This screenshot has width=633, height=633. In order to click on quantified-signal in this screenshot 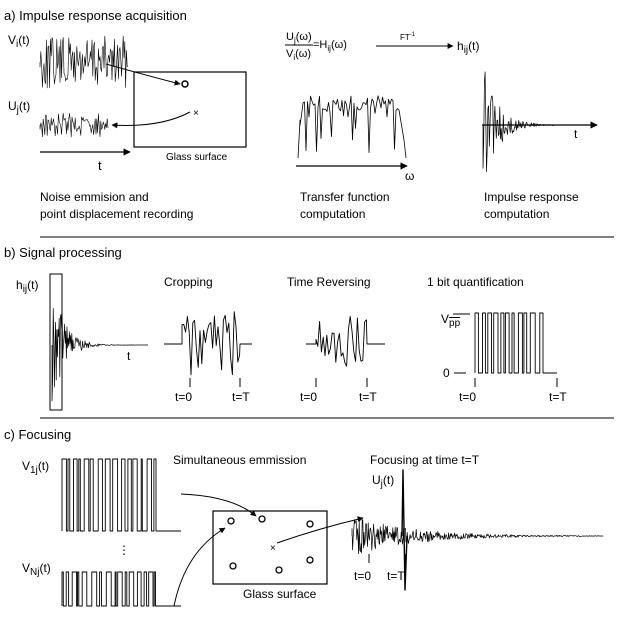, I will do `click(515, 343)`.